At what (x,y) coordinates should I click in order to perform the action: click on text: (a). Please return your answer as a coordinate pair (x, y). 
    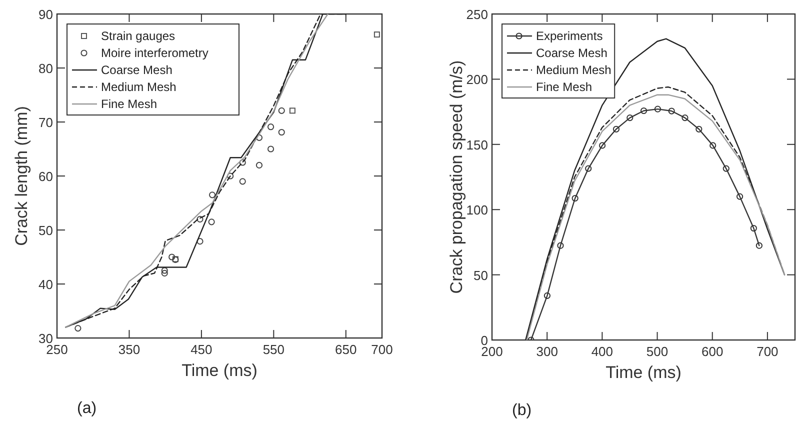
    Looking at the image, I should click on (87, 408).